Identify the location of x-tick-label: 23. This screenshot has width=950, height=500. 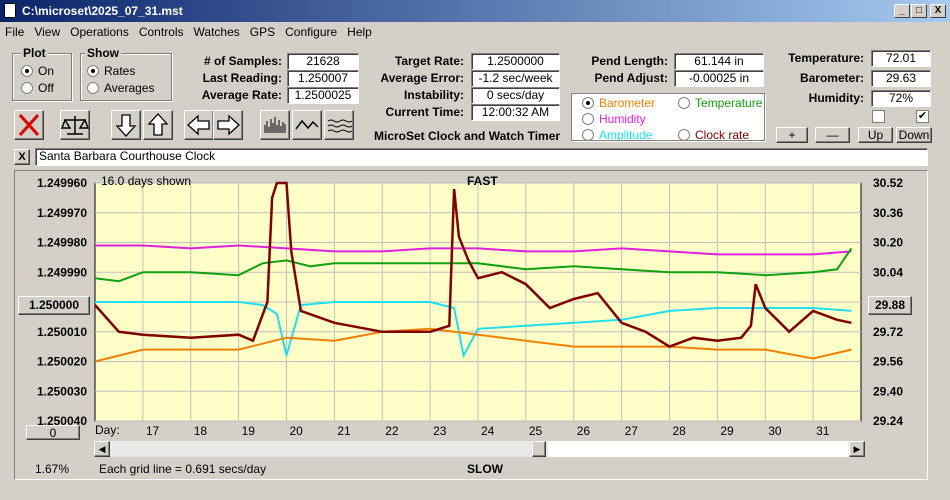
(440, 431).